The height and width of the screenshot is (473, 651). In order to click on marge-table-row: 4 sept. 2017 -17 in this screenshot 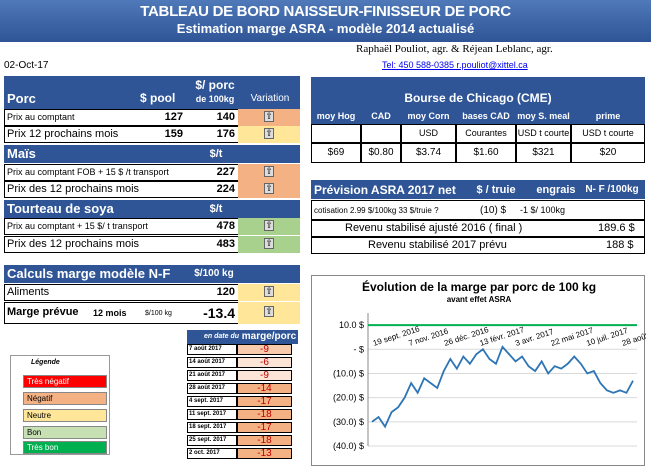, I will do `click(242, 401)`.